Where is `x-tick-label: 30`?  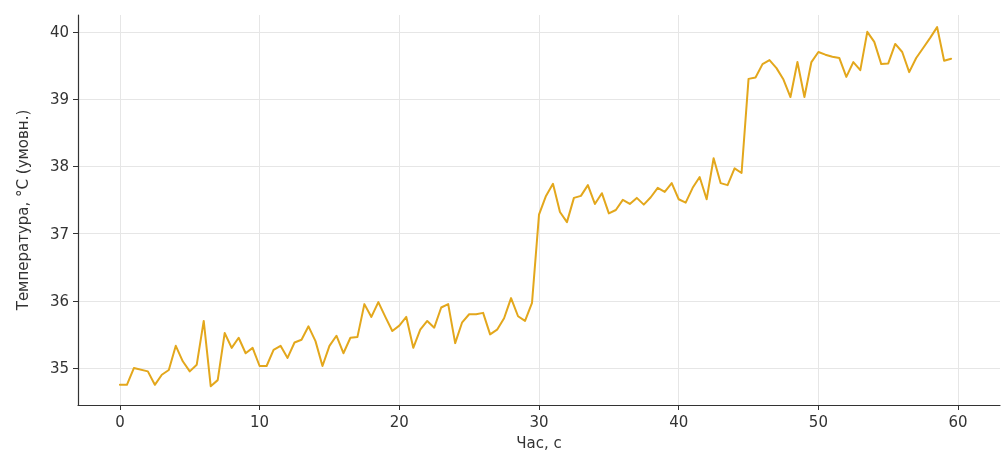
x-tick-label: 30 is located at coordinates (539, 421).